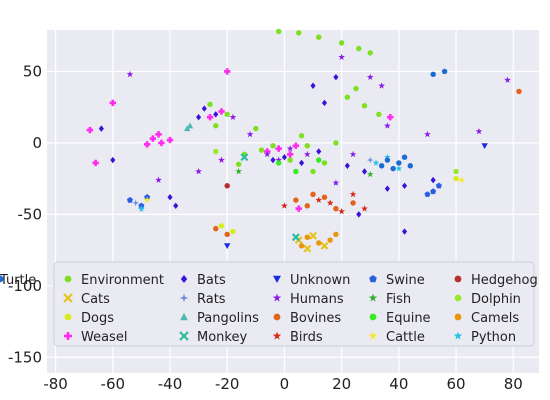 The height and width of the screenshot is (400, 550). I want to click on legend-item-turtle: Turtle, so click(18, 280).